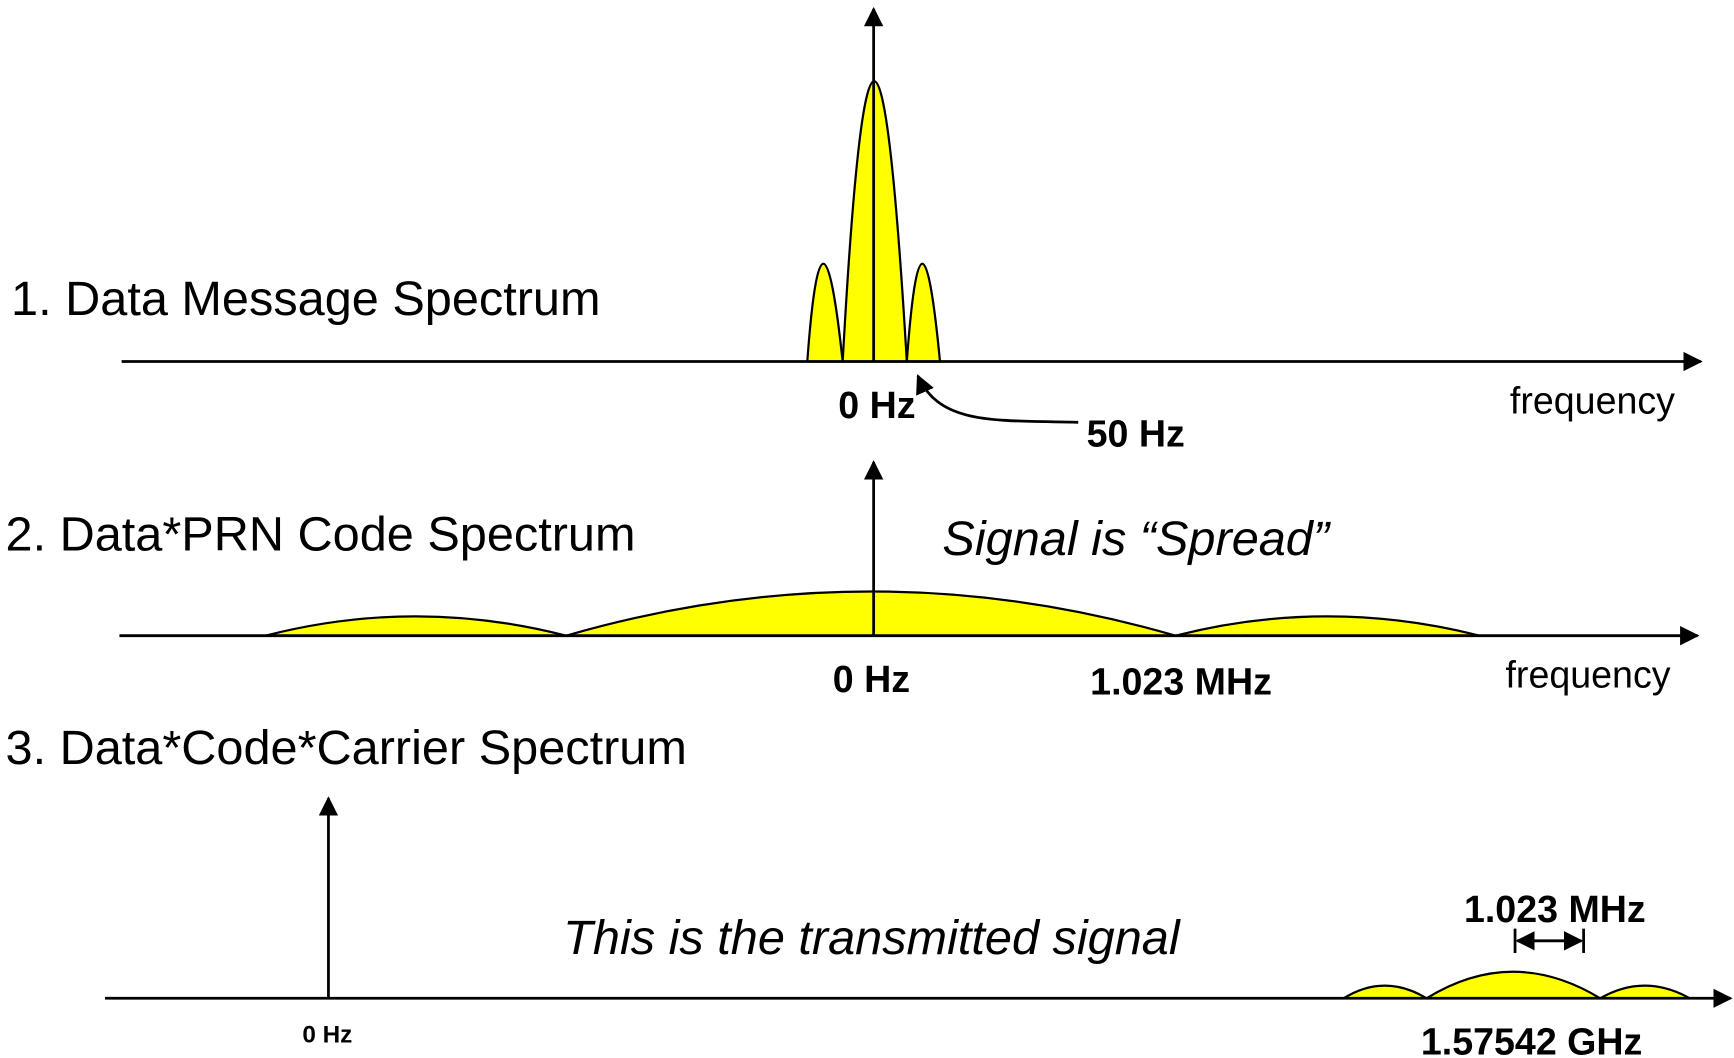 The image size is (1734, 1058). What do you see at coordinates (305, 299) in the screenshot?
I see `panel-title: 1. Data Message Spectrum` at bounding box center [305, 299].